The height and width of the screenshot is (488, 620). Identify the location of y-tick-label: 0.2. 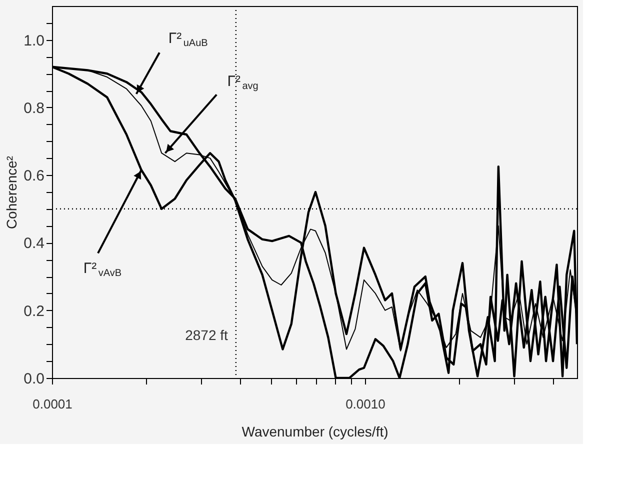
(34, 311).